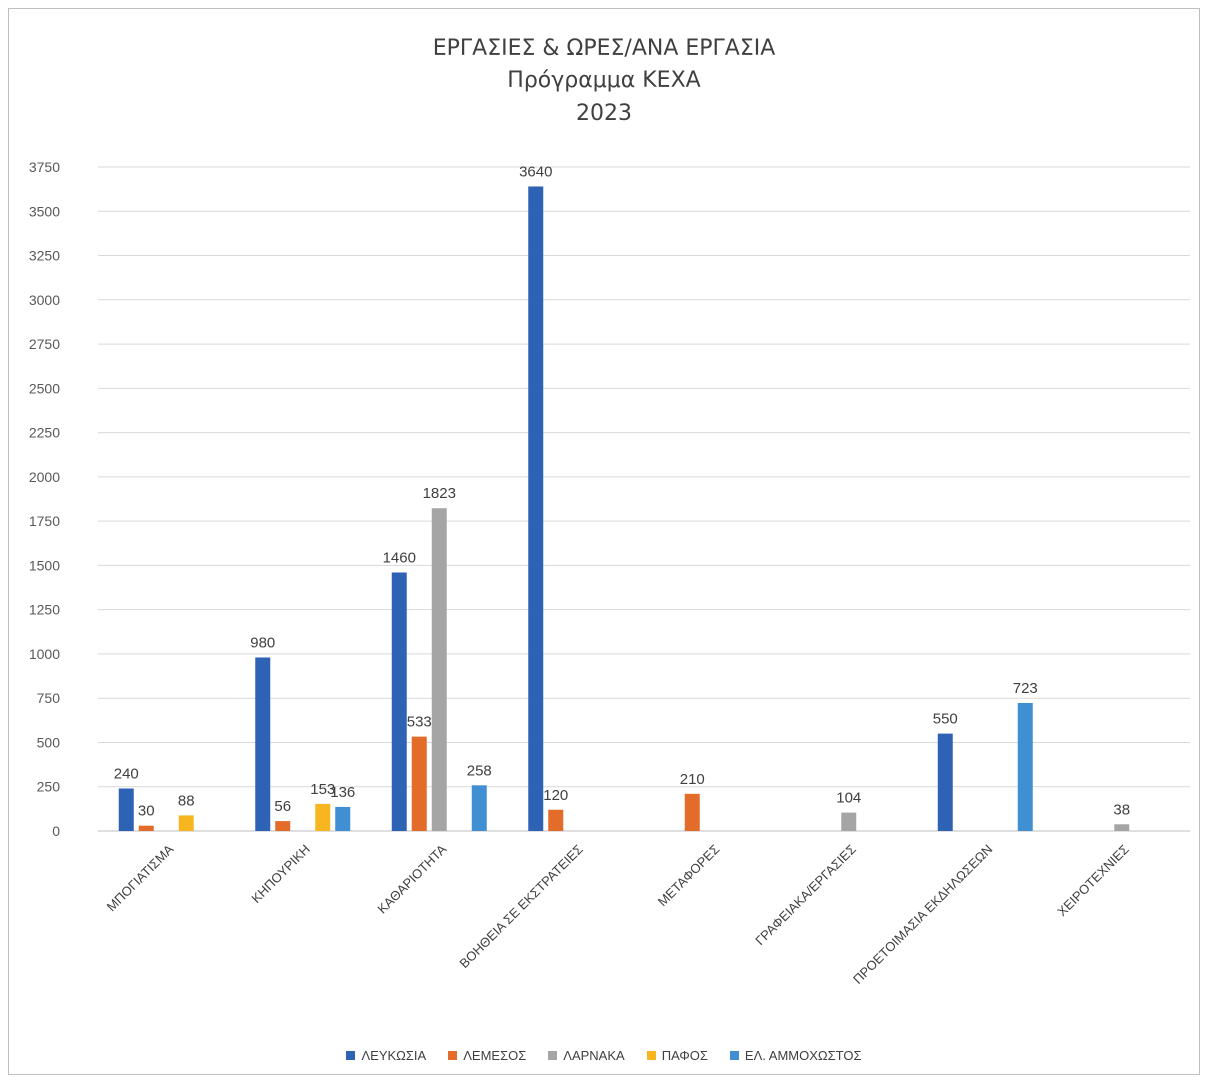 This screenshot has width=1208, height=1083. What do you see at coordinates (1121, 809) in the screenshot?
I see `data-label: 38` at bounding box center [1121, 809].